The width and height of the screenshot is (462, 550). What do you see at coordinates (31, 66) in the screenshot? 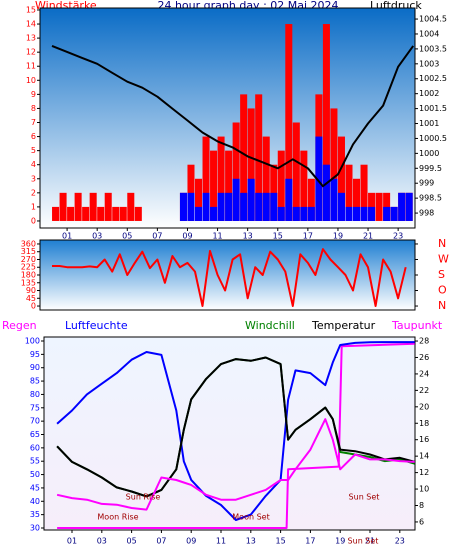
I see `y-tick-label: 11` at bounding box center [31, 66].